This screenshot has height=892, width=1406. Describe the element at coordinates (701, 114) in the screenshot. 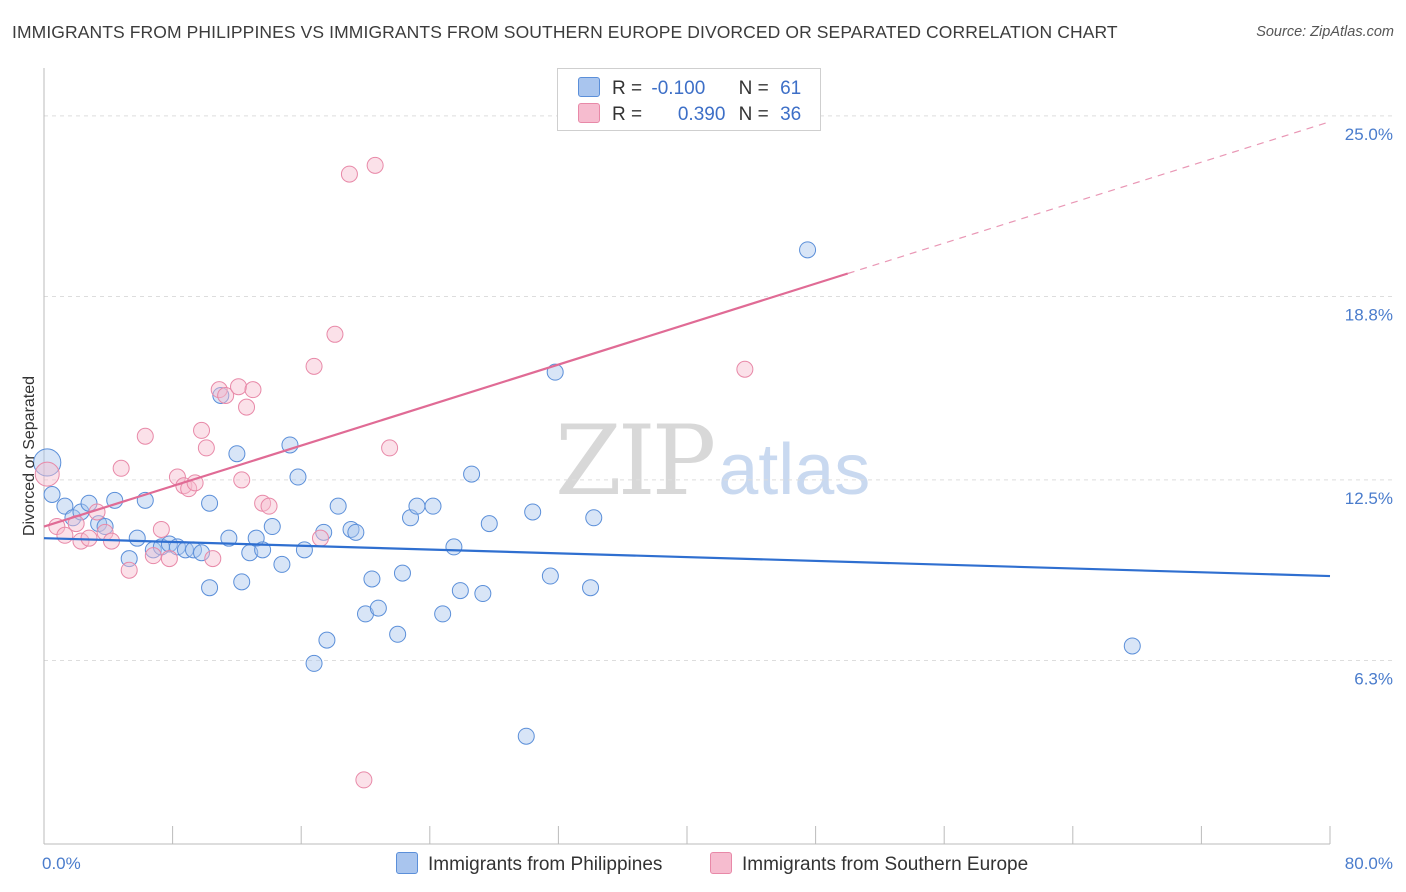

I see `legend-r-value: 0.390` at that location.